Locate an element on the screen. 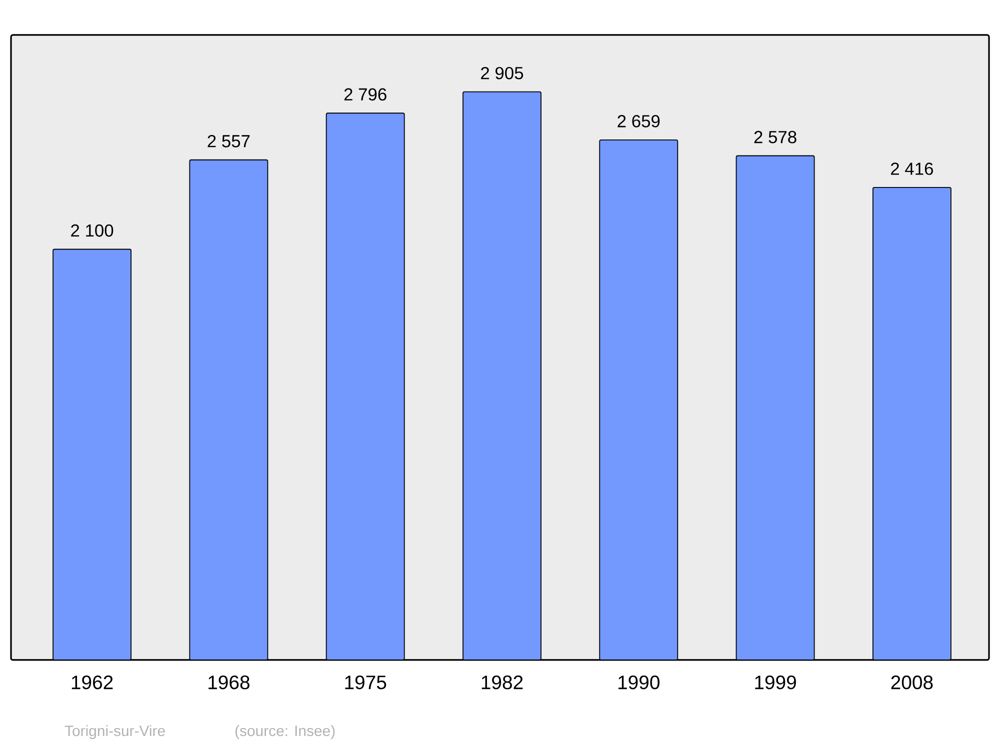  data-label: 2 905 is located at coordinates (502, 73).